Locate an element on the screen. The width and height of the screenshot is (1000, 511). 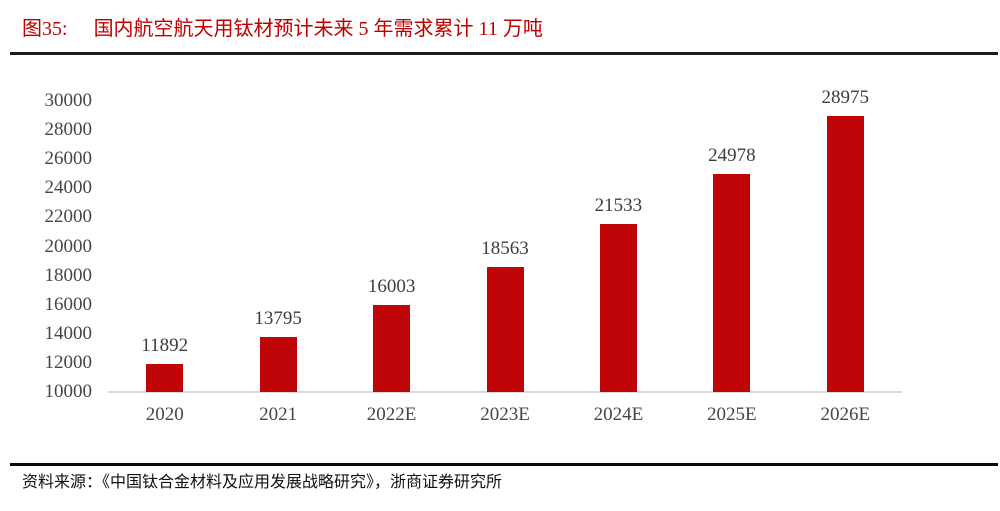
figure-header: 图35: 国内航空航天用钛材预计未来 5 年需求累计 11 万吨 is located at coordinates (505, 29).